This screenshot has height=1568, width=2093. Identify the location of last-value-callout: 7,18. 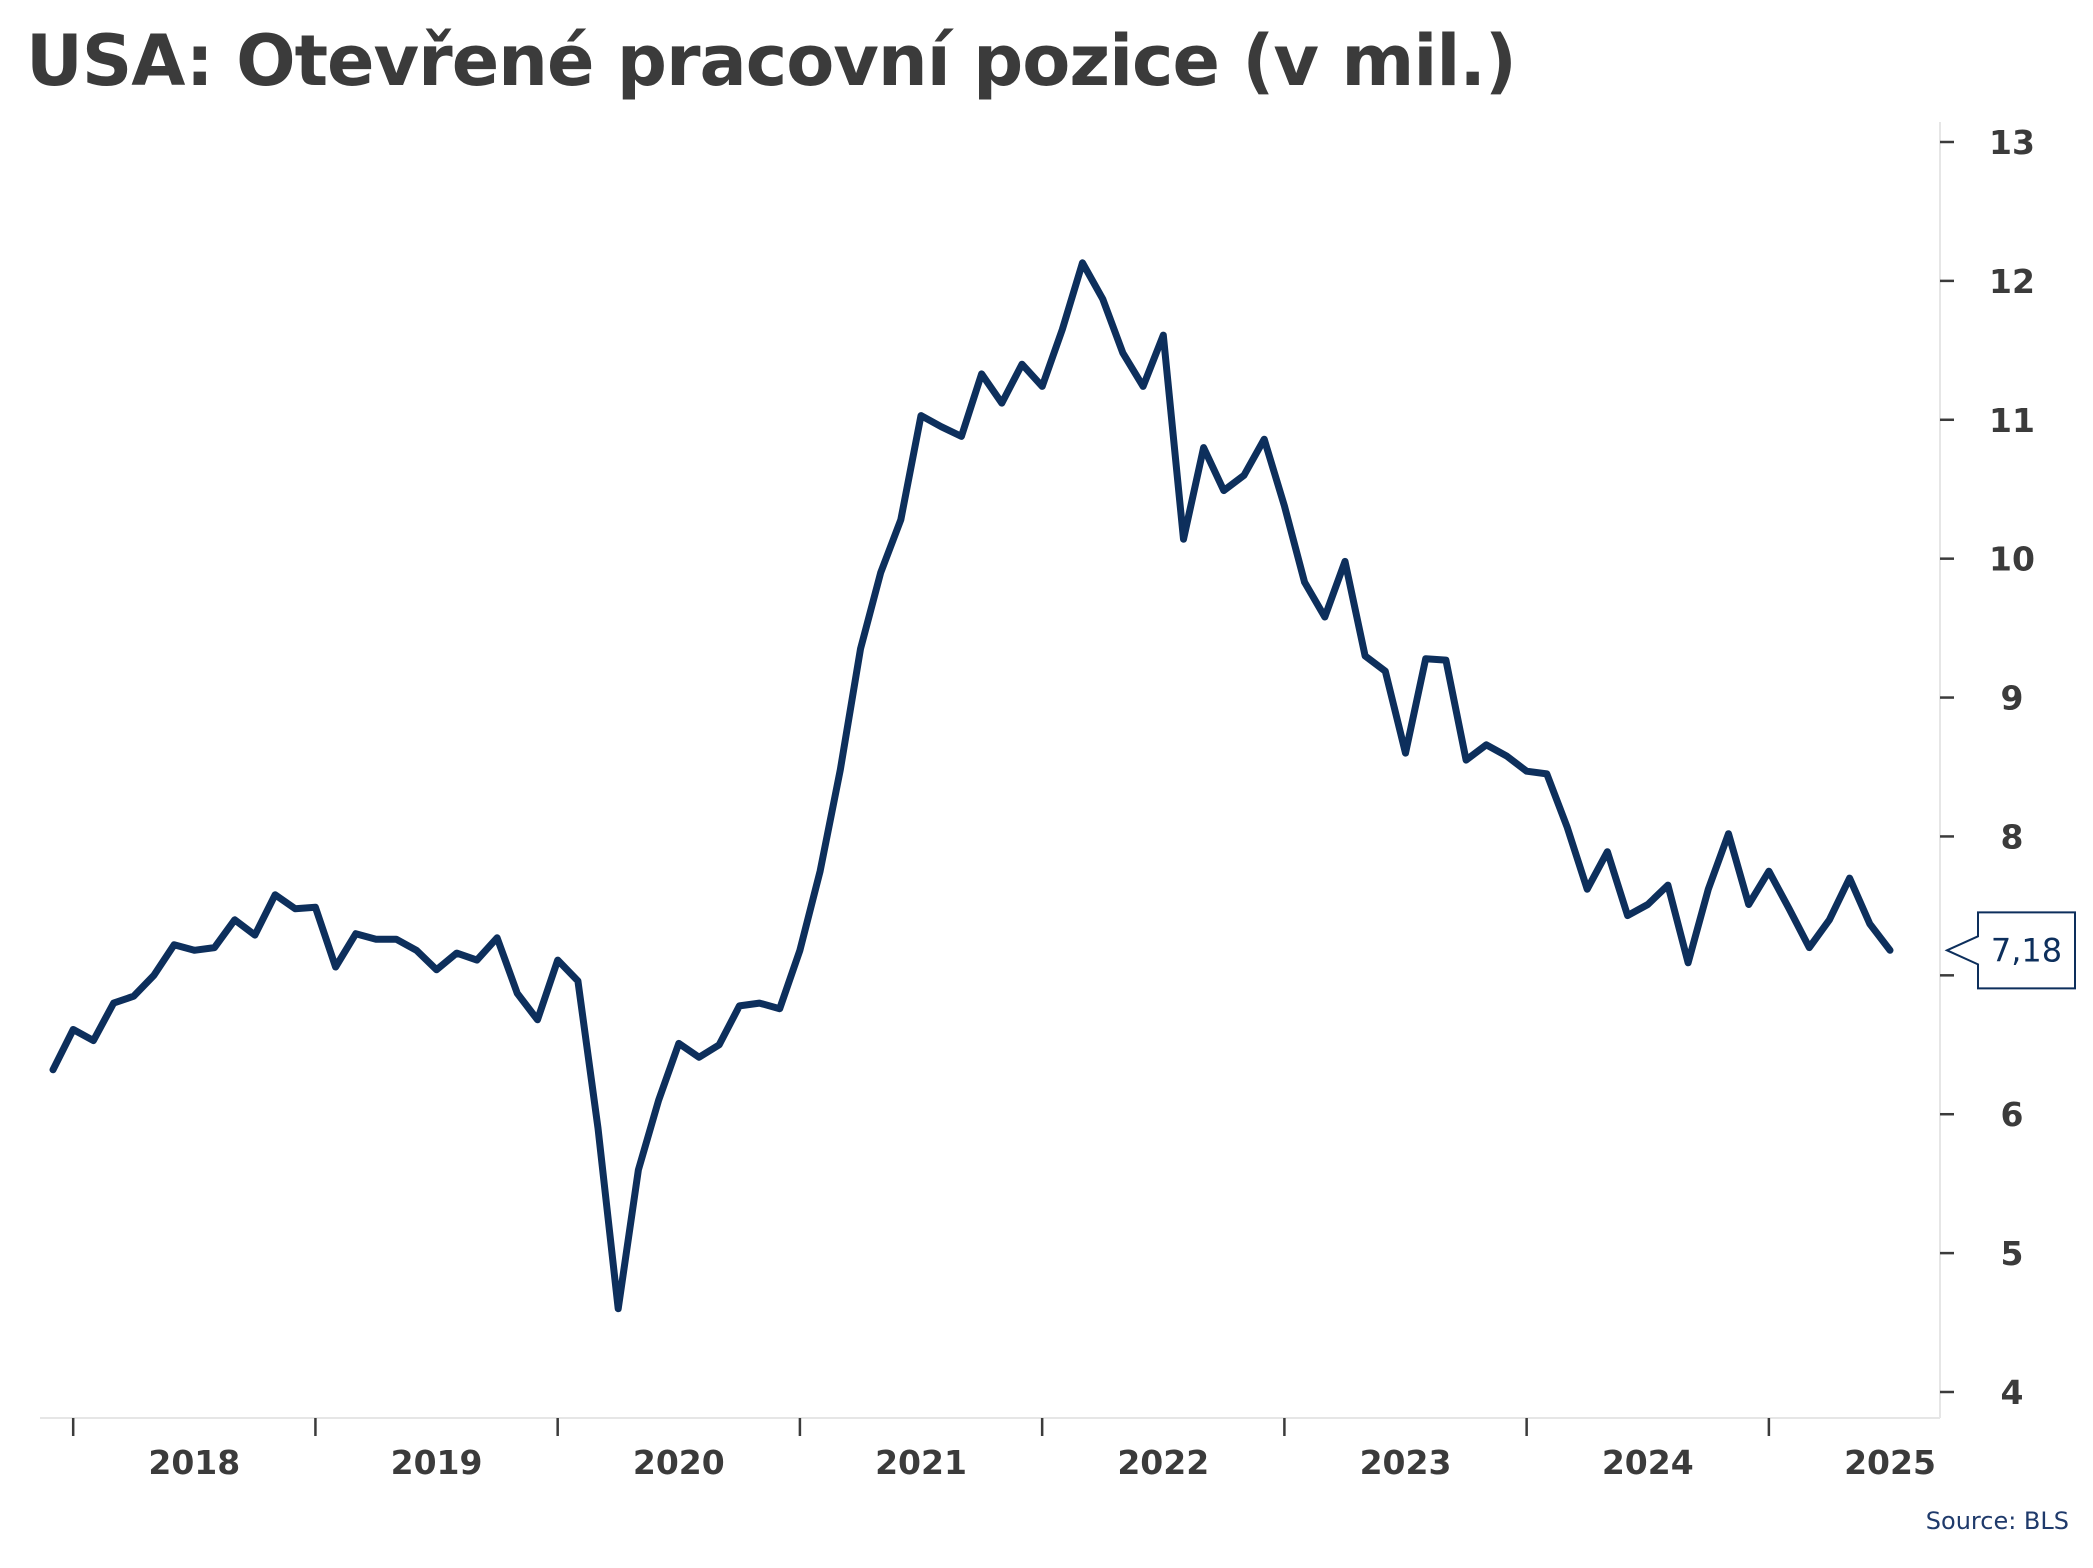
(2010, 950).